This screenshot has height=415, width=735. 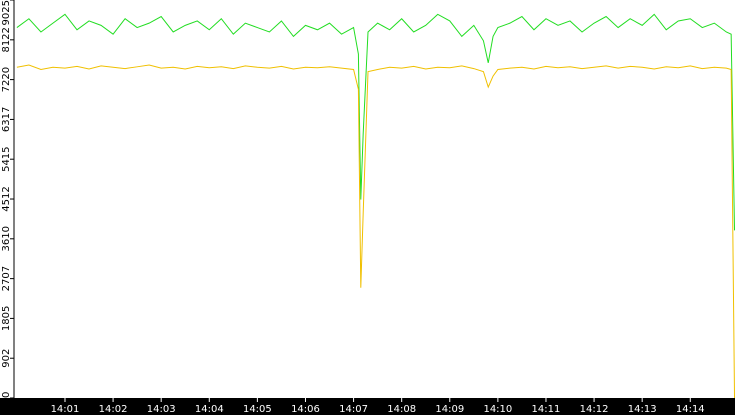 What do you see at coordinates (305, 409) in the screenshot?
I see `x-tick-label: 14:06` at bounding box center [305, 409].